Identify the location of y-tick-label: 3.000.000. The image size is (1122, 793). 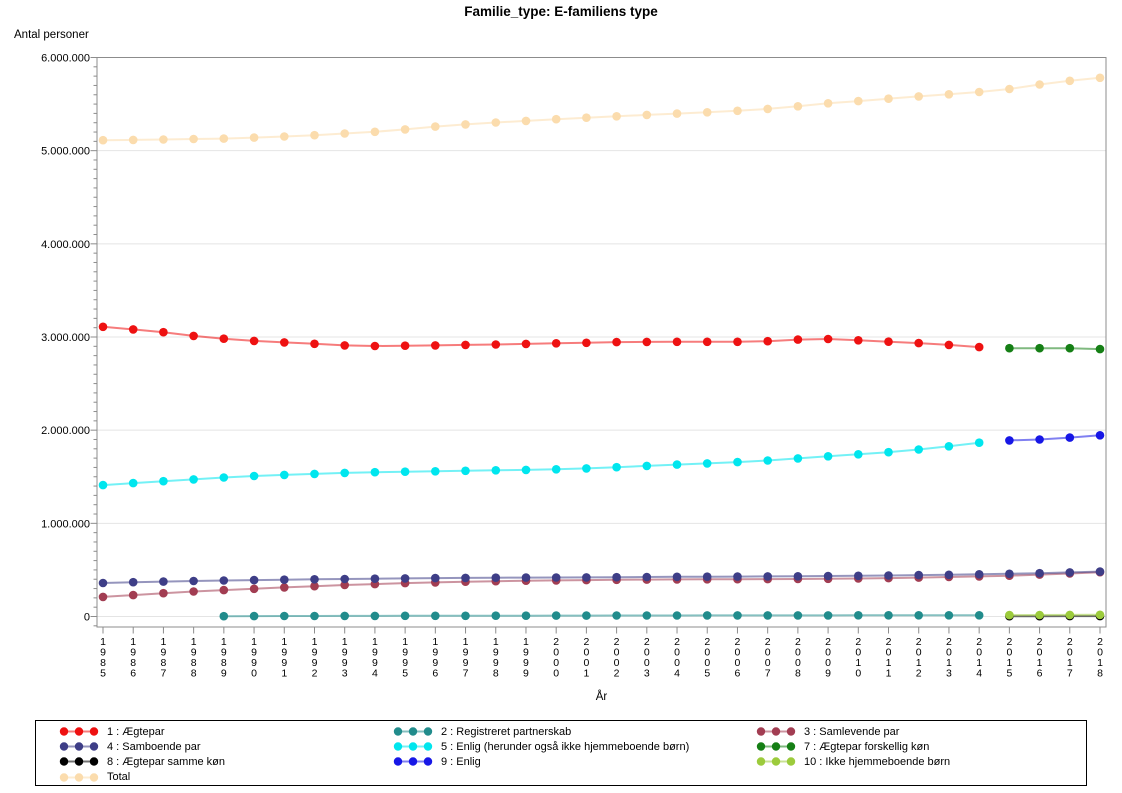
(65, 338).